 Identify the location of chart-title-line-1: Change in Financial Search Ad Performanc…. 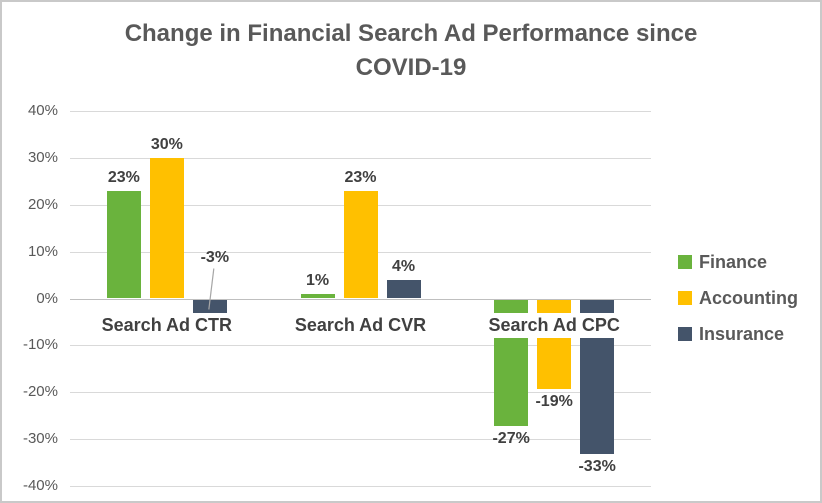
(411, 33).